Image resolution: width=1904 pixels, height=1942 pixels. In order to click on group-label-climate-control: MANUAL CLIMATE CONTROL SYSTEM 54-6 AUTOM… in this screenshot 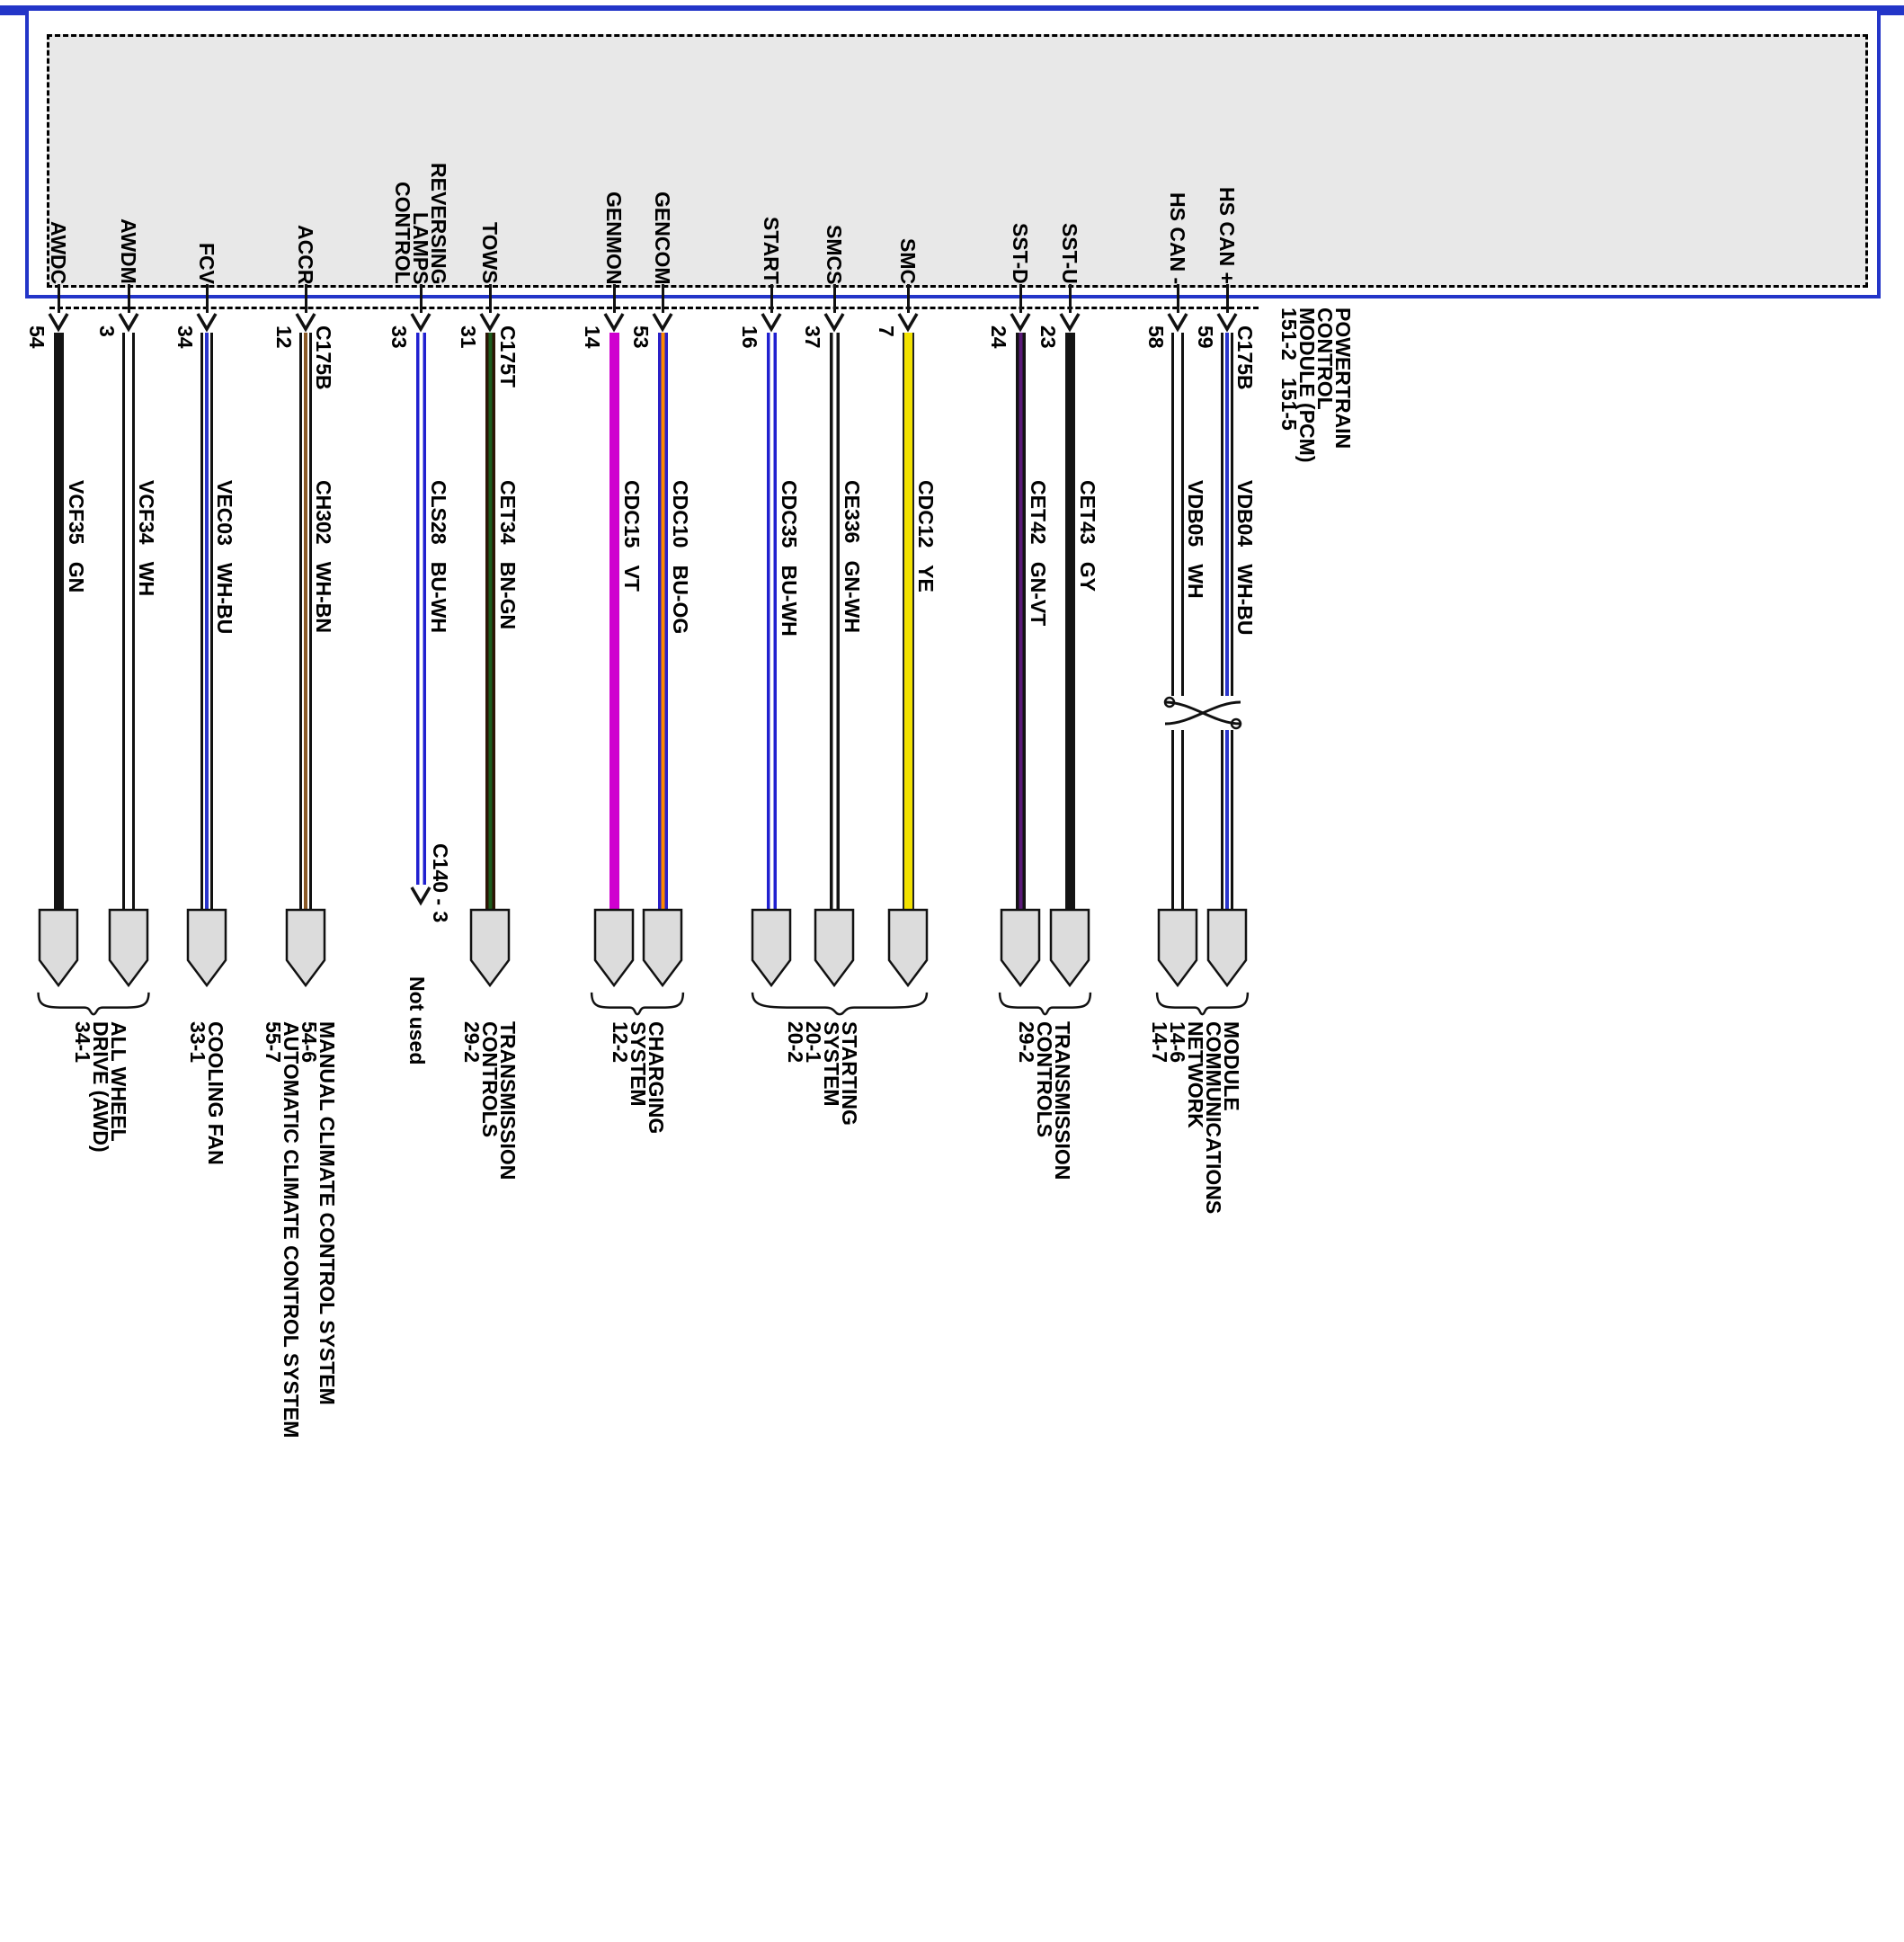, I will do `click(300, 1230)`.